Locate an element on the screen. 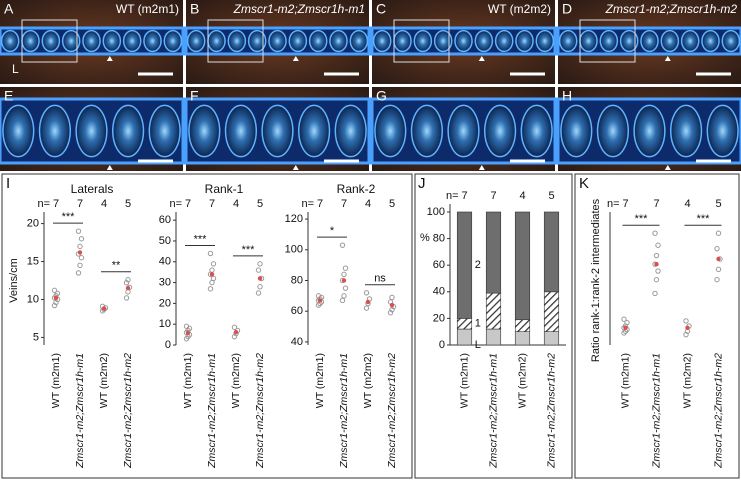 The height and width of the screenshot is (485, 741). y-tick-label: 100 is located at coordinates (436, 212).